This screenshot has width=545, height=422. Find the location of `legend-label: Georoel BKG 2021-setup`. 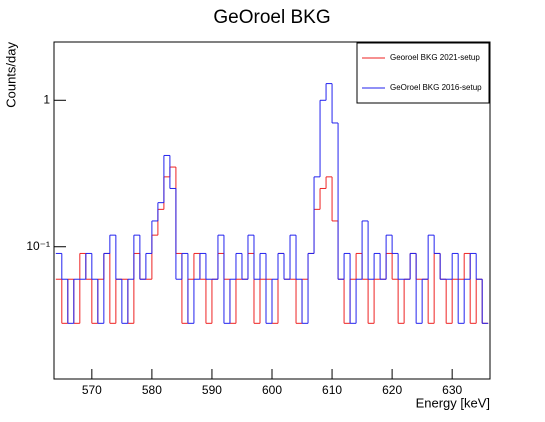

legend-label: Georoel BKG 2021-setup is located at coordinates (435, 57).